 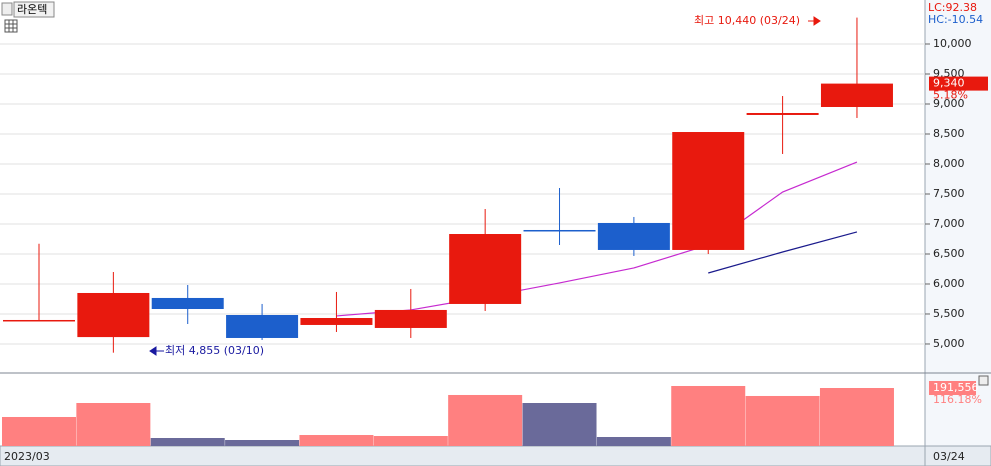 What do you see at coordinates (952, 43) in the screenshot?
I see `y-tick-label: 10,000` at bounding box center [952, 43].